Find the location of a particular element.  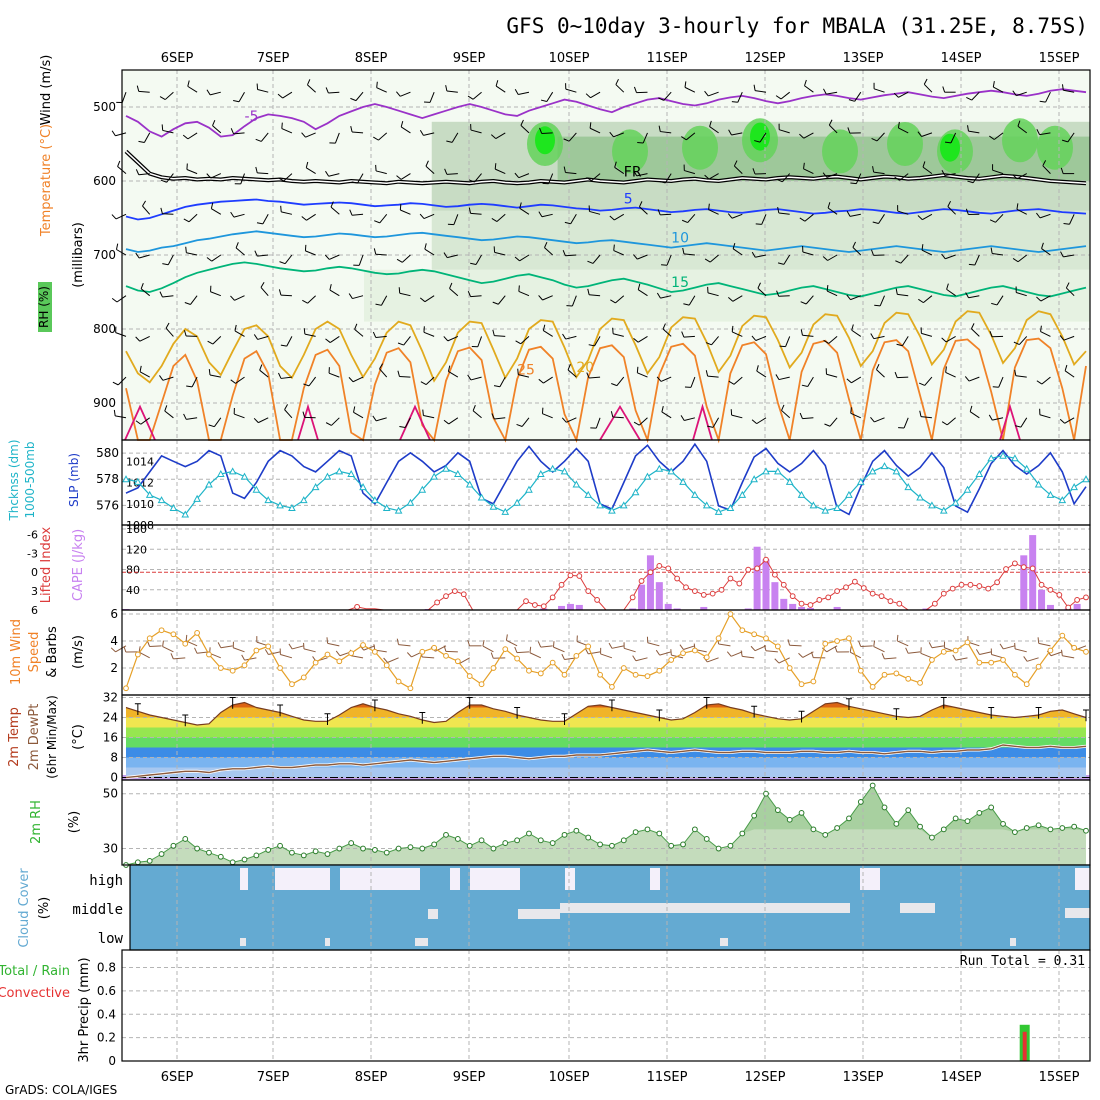

rh-peak-blob is located at coordinates (760, 136).